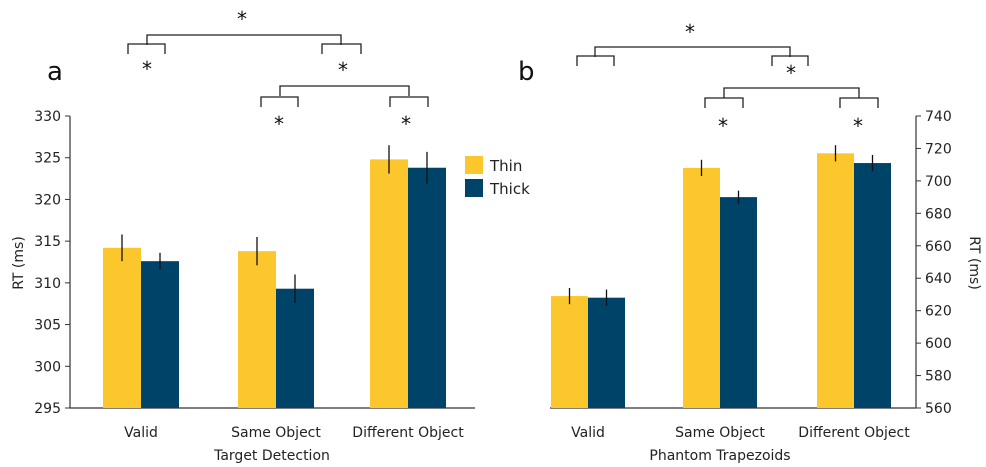 The image size is (986, 467). What do you see at coordinates (47, 242) in the screenshot?
I see `y-tick-label: 315` at bounding box center [47, 242].